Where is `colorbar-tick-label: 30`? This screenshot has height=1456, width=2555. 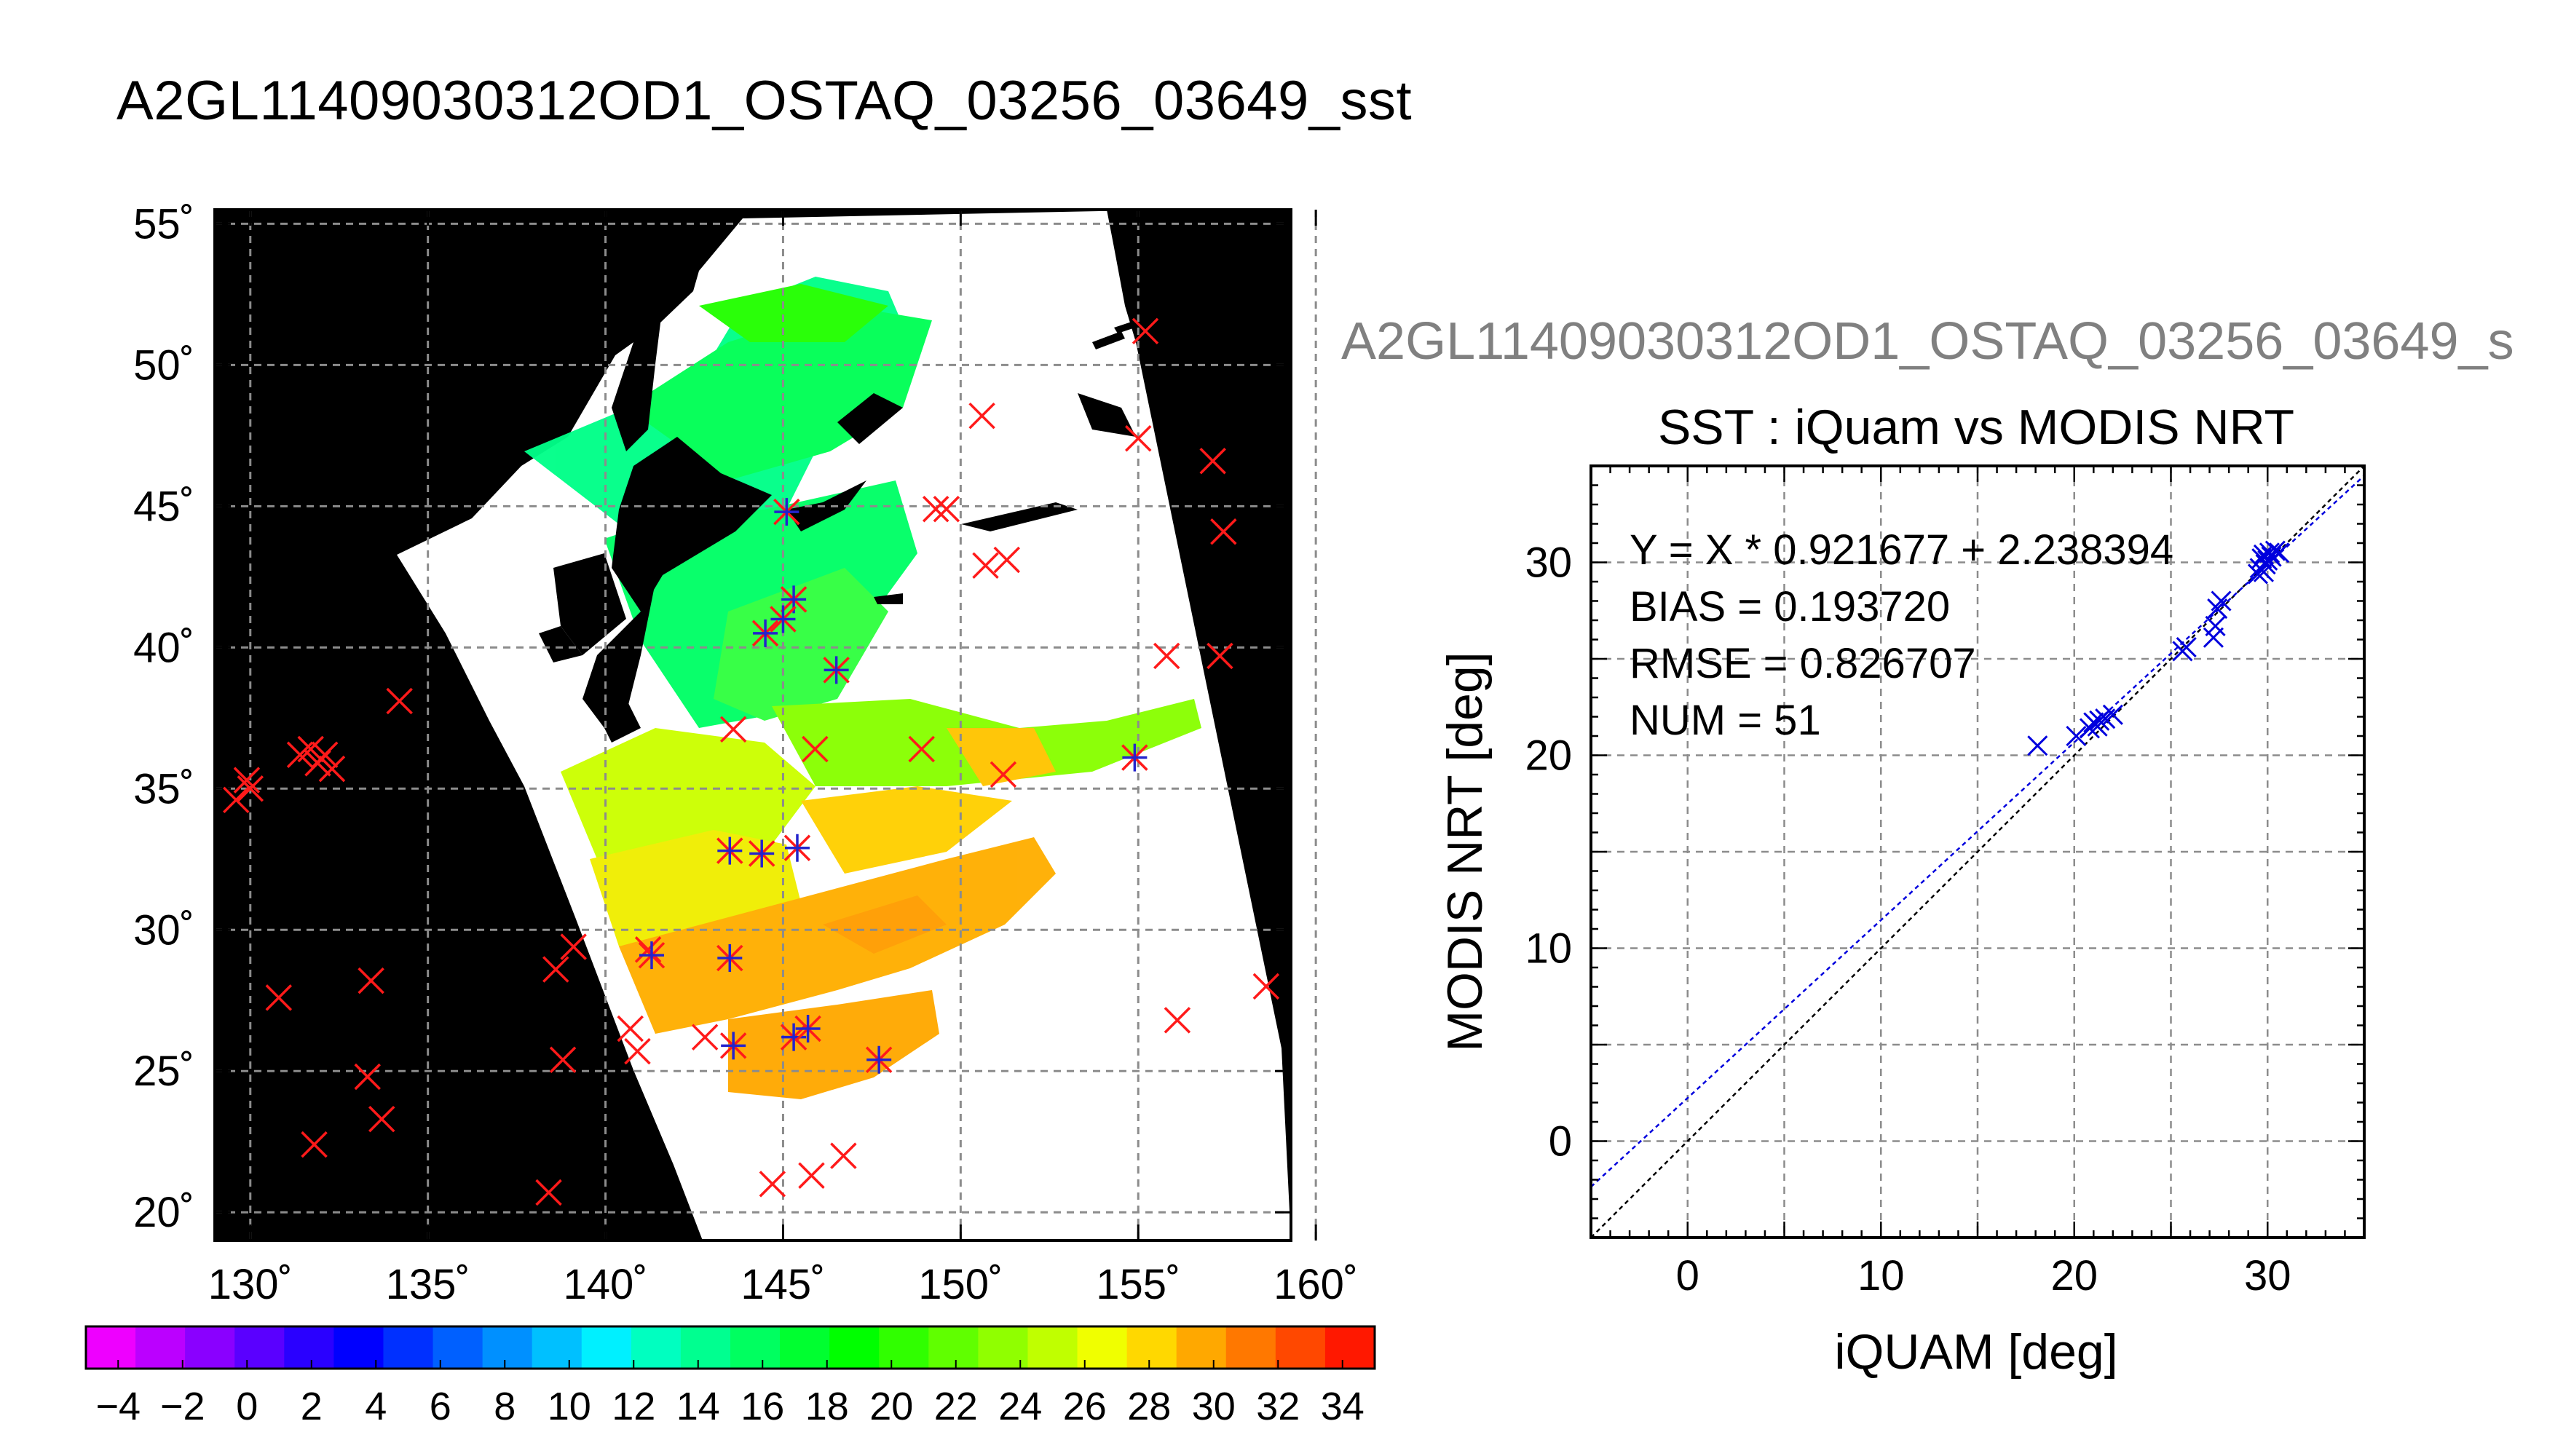 colorbar-tick-label: 30 is located at coordinates (1214, 1406).